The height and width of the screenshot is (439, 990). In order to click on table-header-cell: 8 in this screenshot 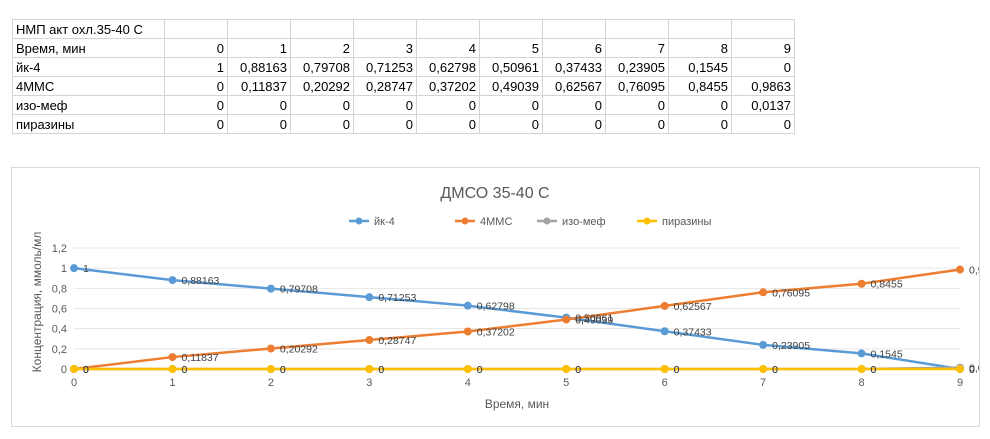, I will do `click(700, 48)`.